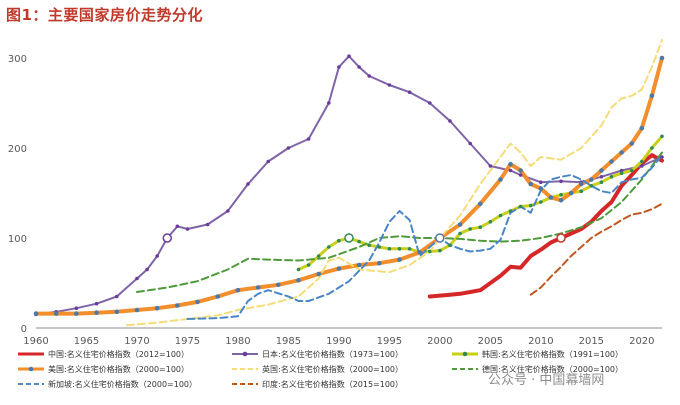  Describe the element at coordinates (17, 239) in the screenshot. I see `y-tick-label: 100` at that location.